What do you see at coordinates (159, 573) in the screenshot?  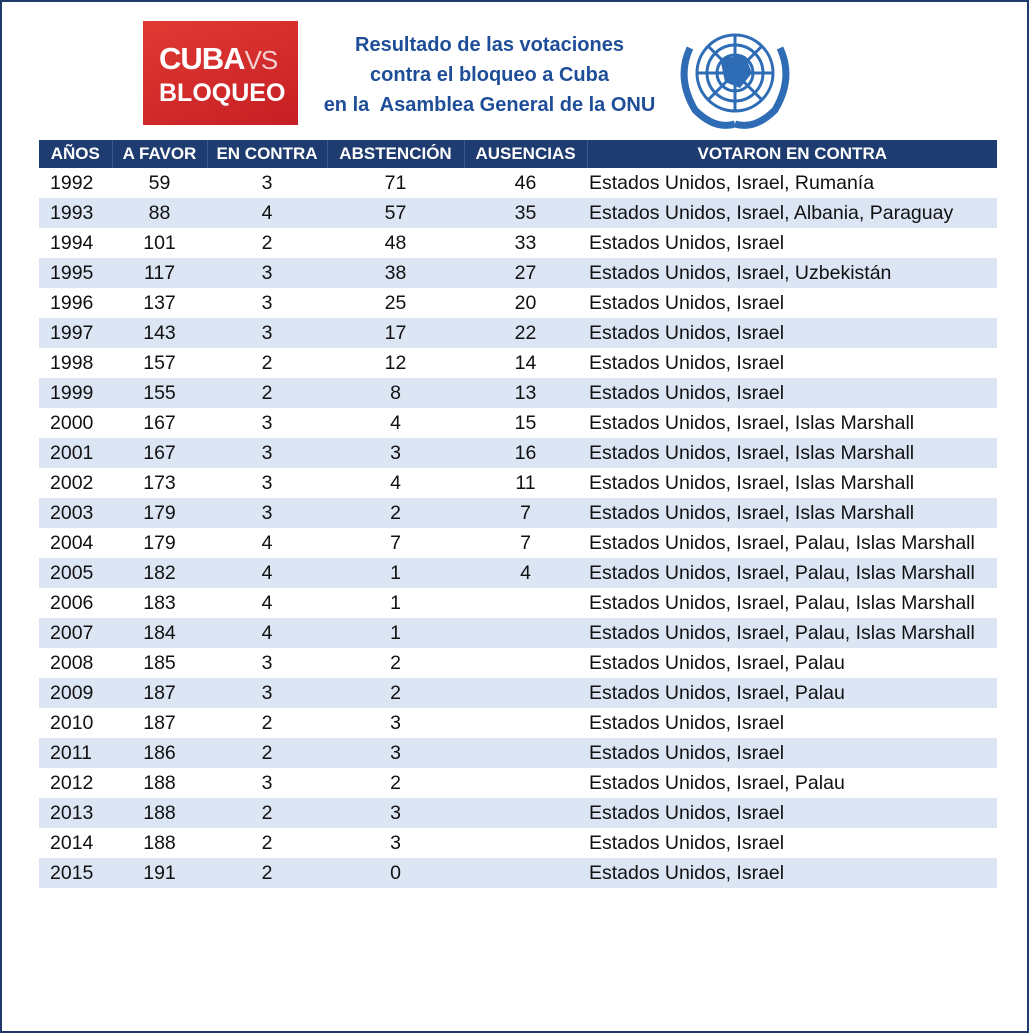 I see `table-cell: 182` at bounding box center [159, 573].